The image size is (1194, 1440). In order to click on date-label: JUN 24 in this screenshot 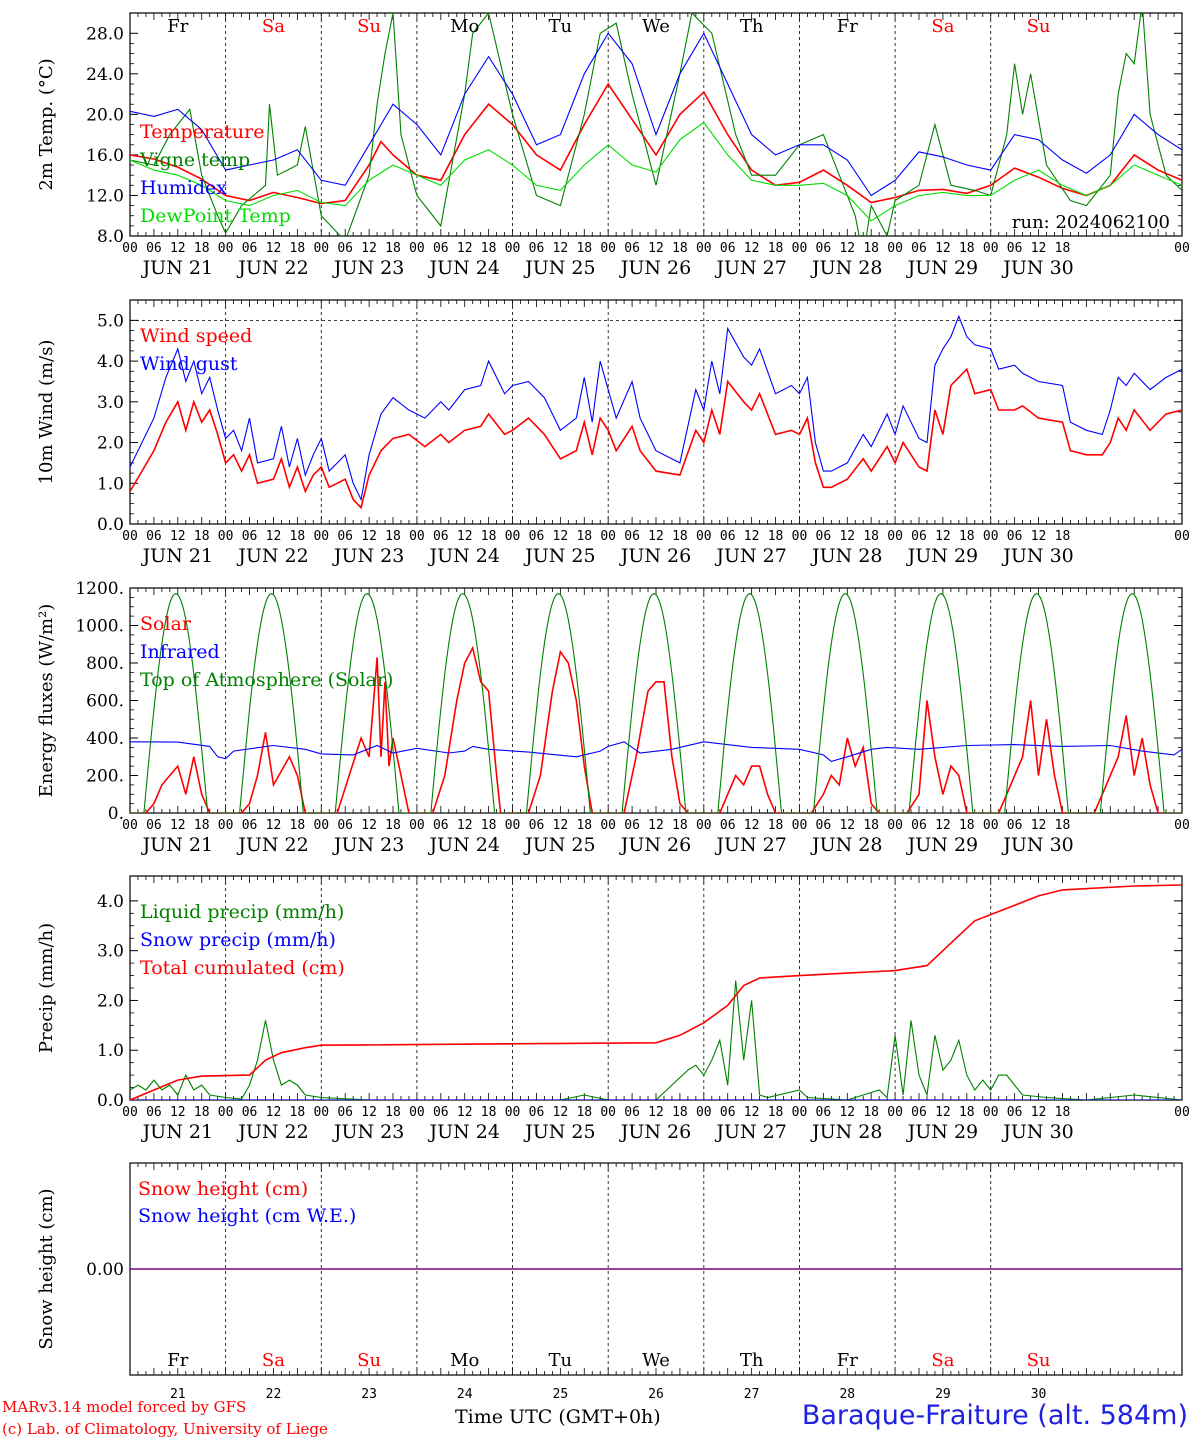, I will do `click(463, 556)`.